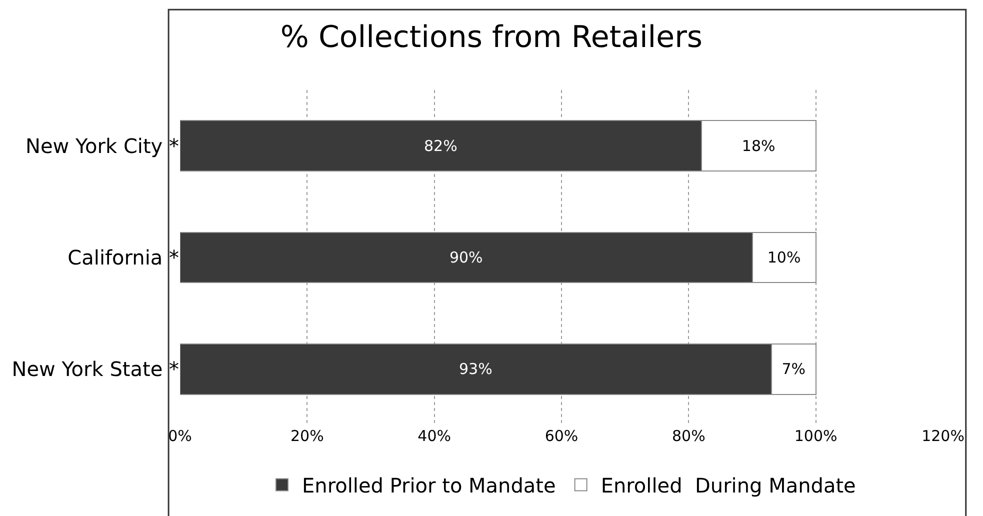  What do you see at coordinates (491, 37) in the screenshot?
I see `chart-title: % Collections from Retailers` at bounding box center [491, 37].